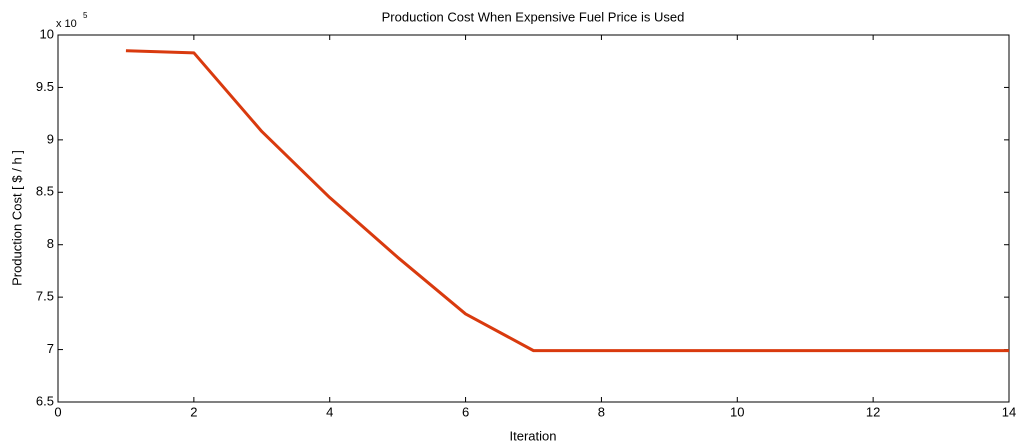 The image size is (1023, 446). I want to click on y-exponent: 5, so click(85, 15).